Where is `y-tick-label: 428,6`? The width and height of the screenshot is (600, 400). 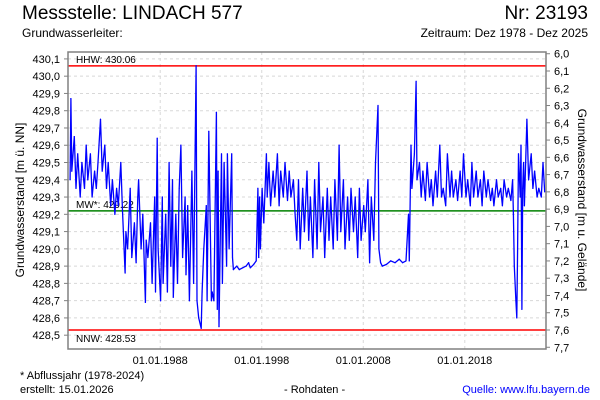 y-tick-label: 428,6 is located at coordinates (46, 319).